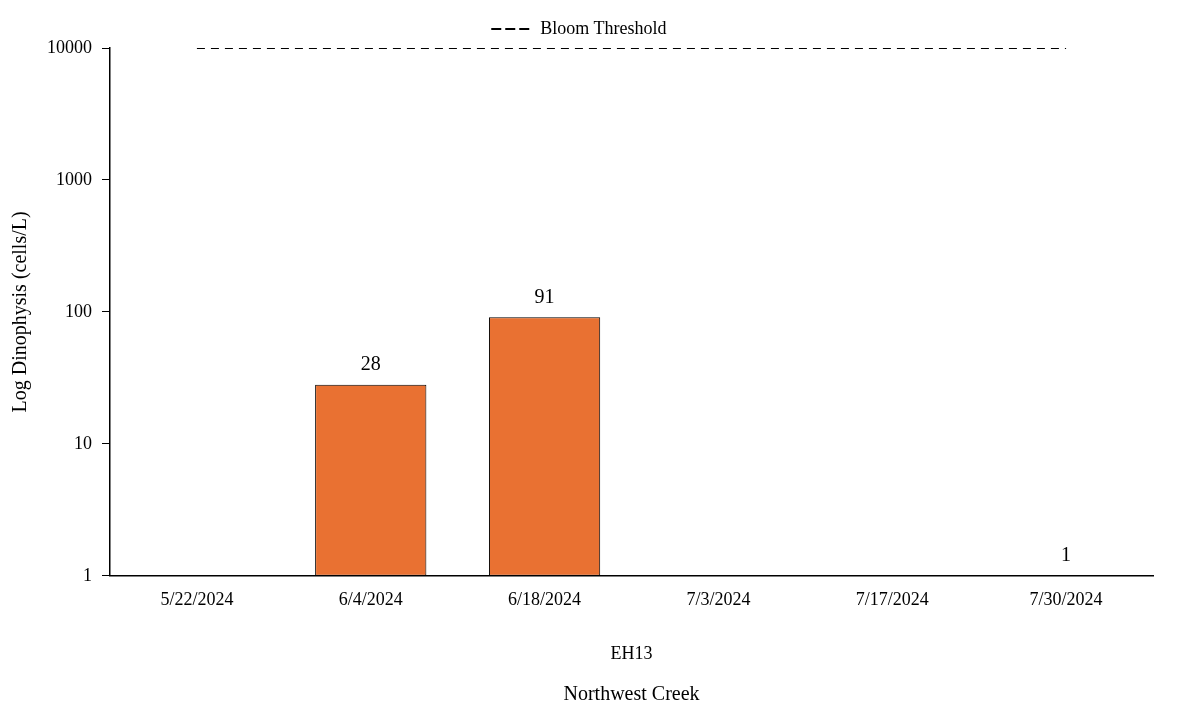  I want to click on x-tick-label: 7/17/2024, so click(892, 599).